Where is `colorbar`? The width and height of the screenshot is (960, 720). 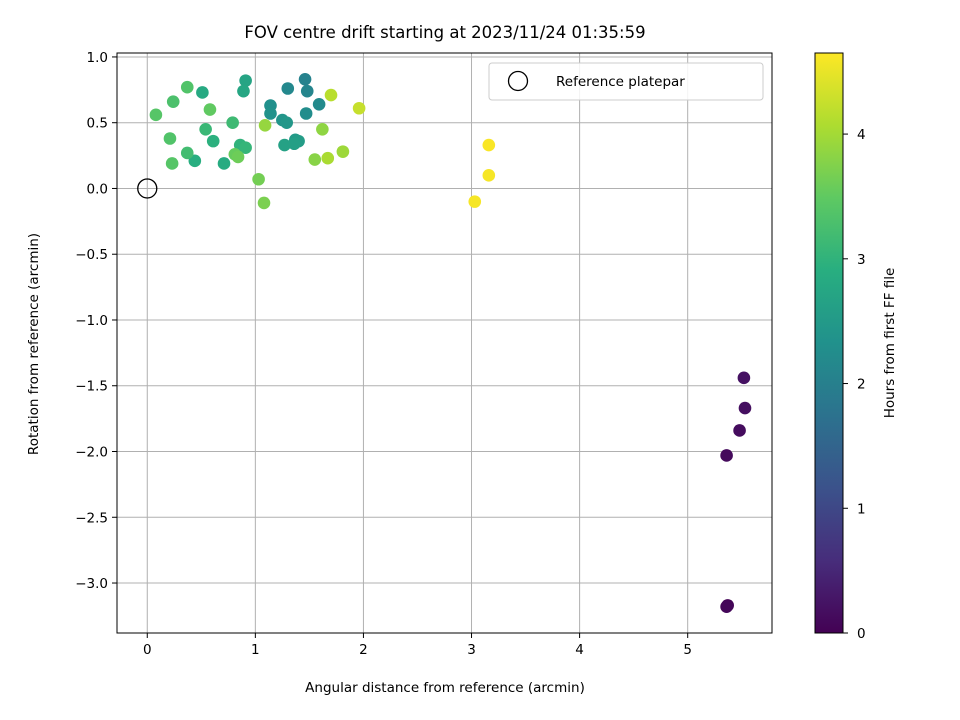
colorbar is located at coordinates (829, 343).